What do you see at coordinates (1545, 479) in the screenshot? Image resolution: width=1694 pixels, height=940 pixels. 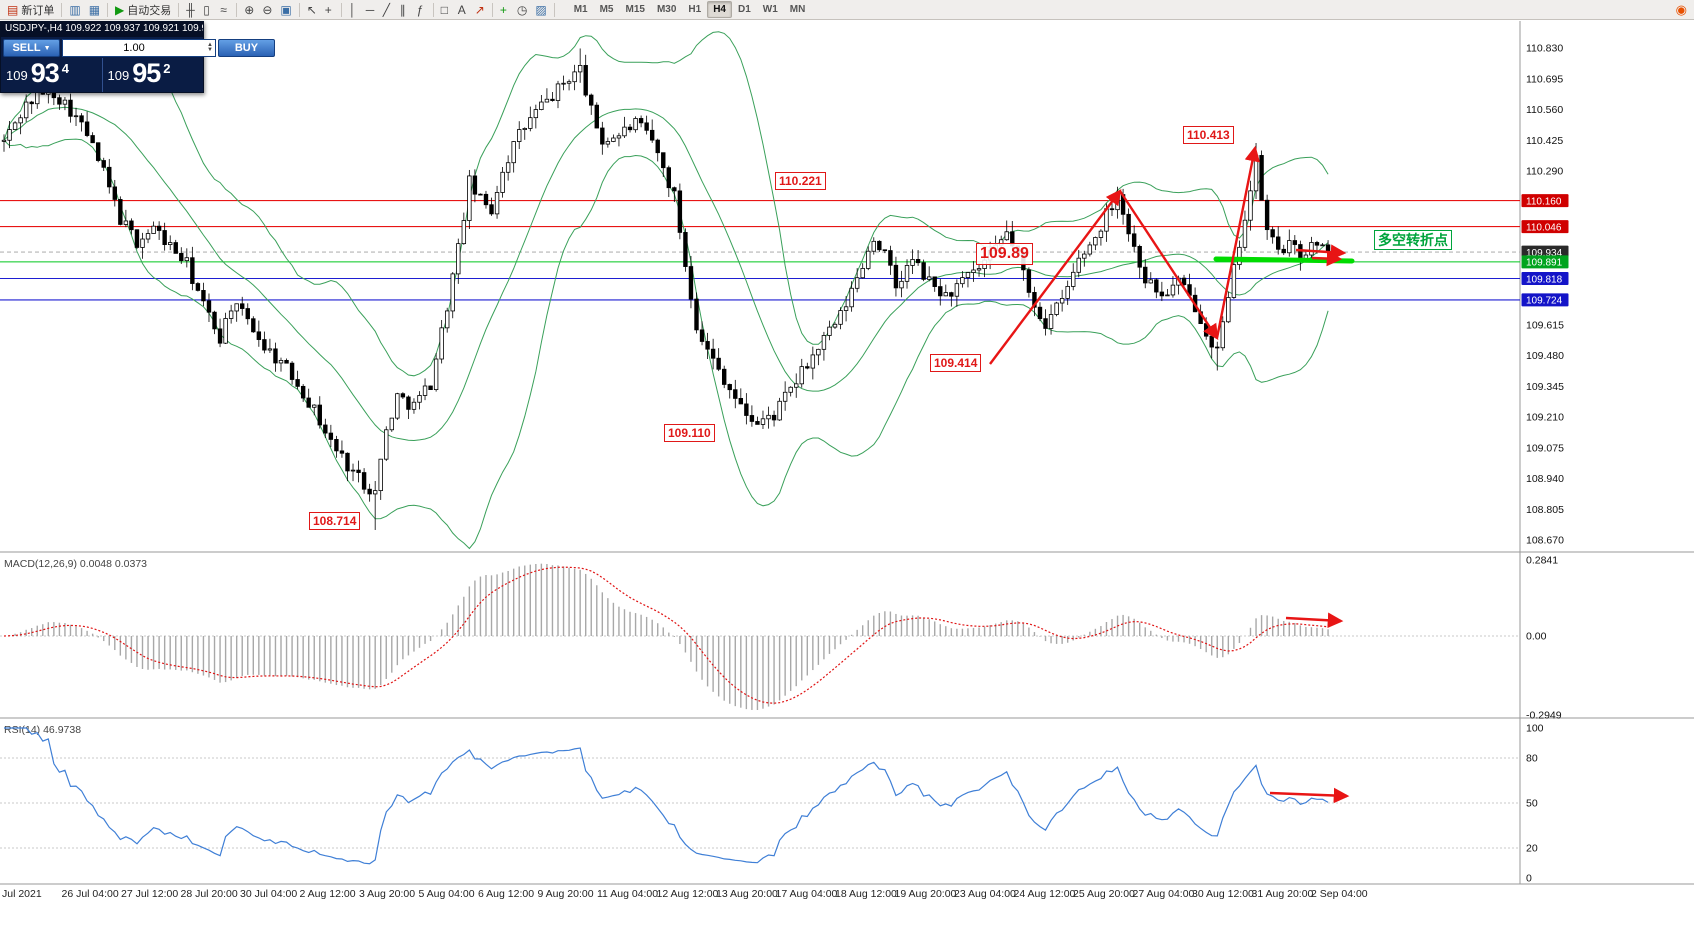 I see `price-tick-label: 108.940` at bounding box center [1545, 479].